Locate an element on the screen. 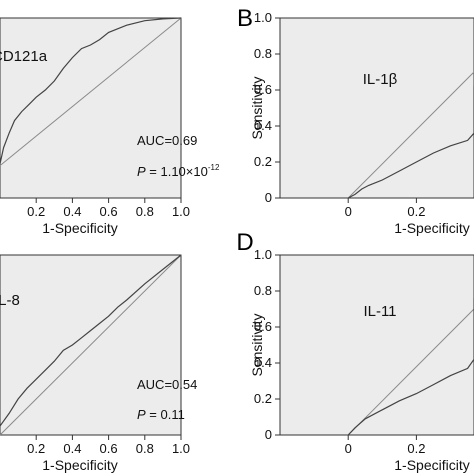 The image size is (474, 474). p-exponent: -12 is located at coordinates (214, 167).